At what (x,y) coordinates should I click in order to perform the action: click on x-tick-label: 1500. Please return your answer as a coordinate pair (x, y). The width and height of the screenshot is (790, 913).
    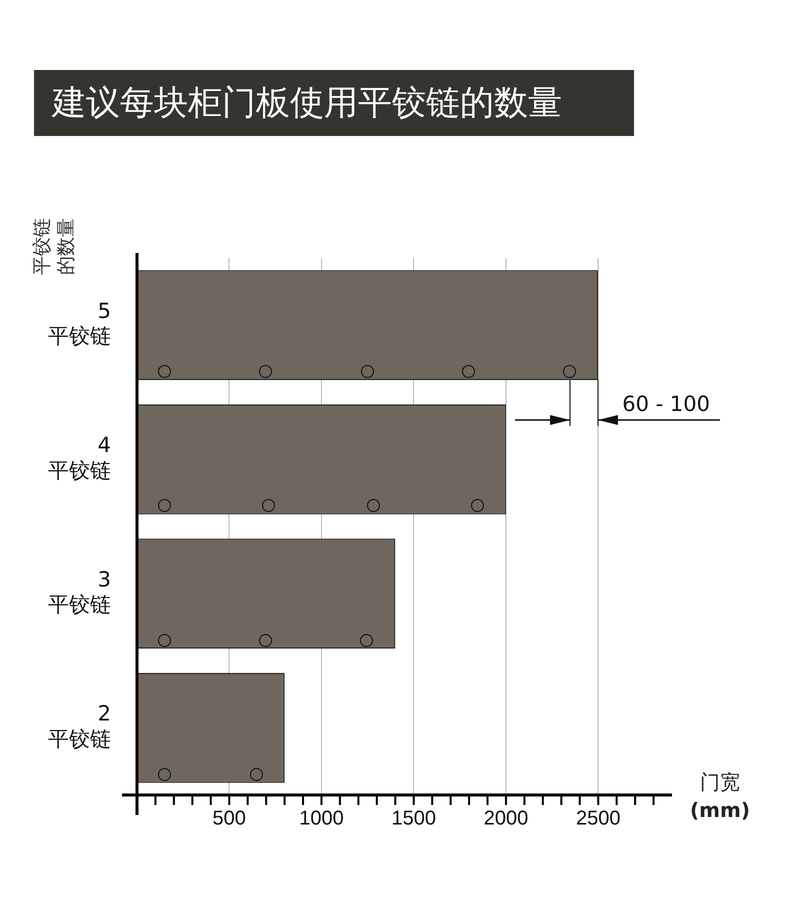
    Looking at the image, I should click on (413, 819).